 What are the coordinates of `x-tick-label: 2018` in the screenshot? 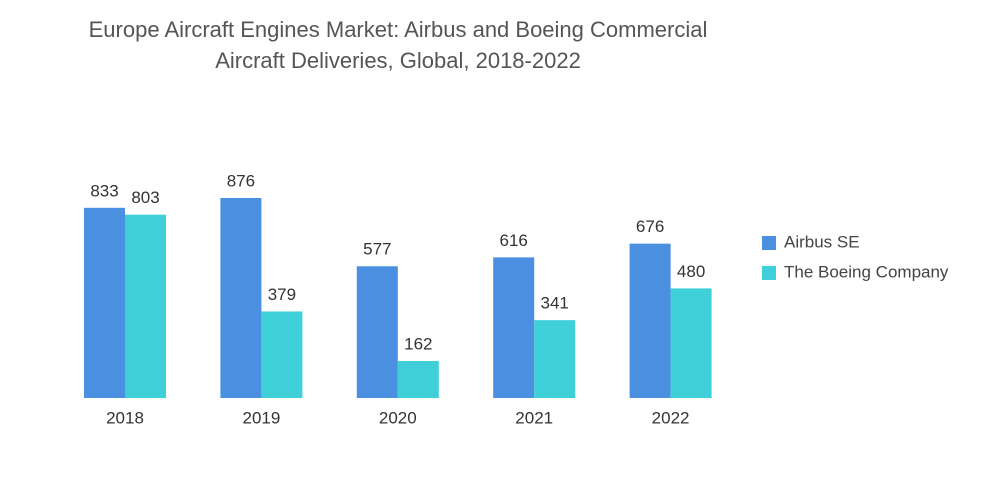 It's located at (125, 417).